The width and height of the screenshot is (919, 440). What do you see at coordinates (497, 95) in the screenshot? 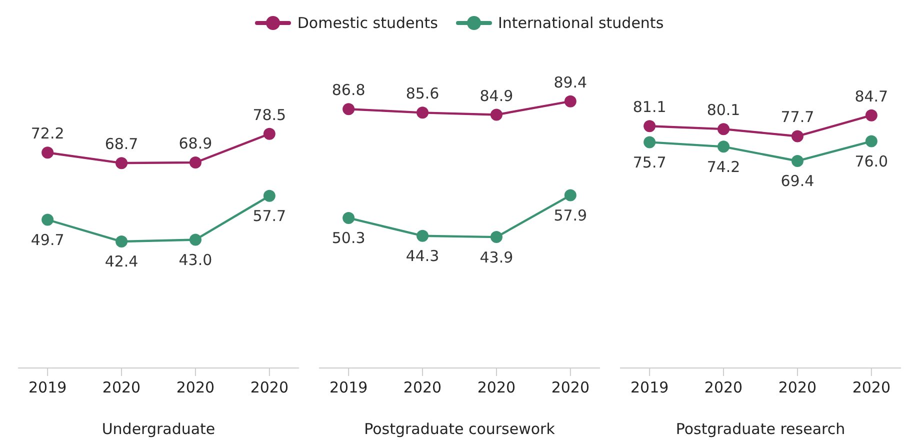
I see `data-label: 84.9` at bounding box center [497, 95].